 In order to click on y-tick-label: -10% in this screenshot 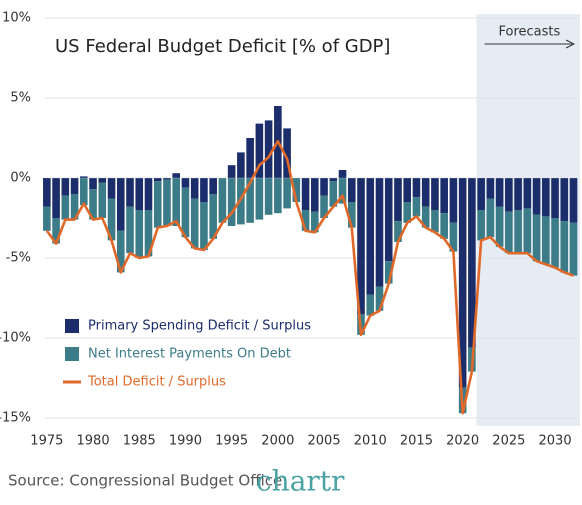, I will do `click(15, 338)`.